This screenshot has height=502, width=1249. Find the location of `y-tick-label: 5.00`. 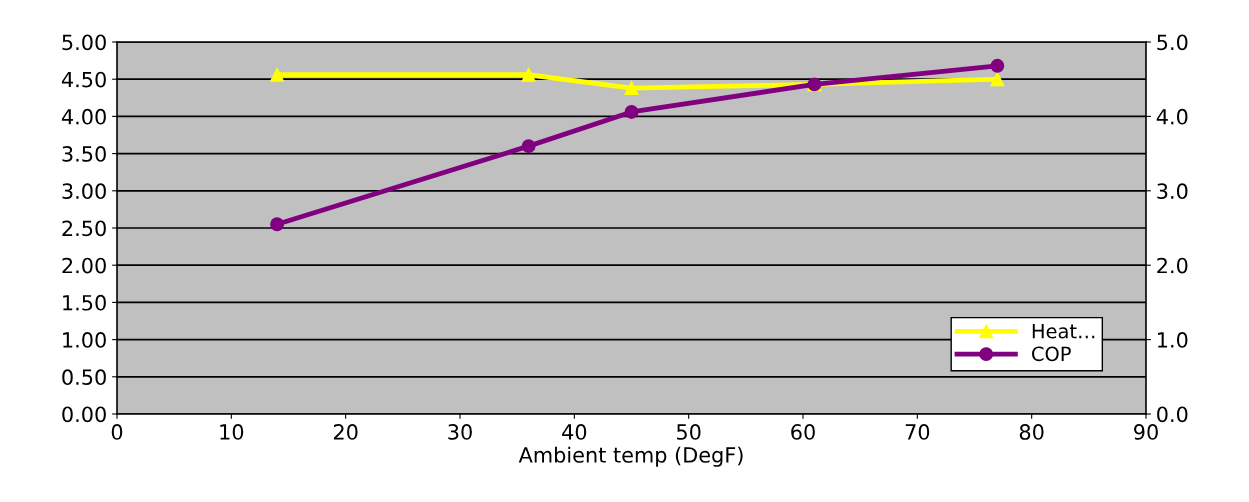

y-tick-label: 5.00 is located at coordinates (84, 42).